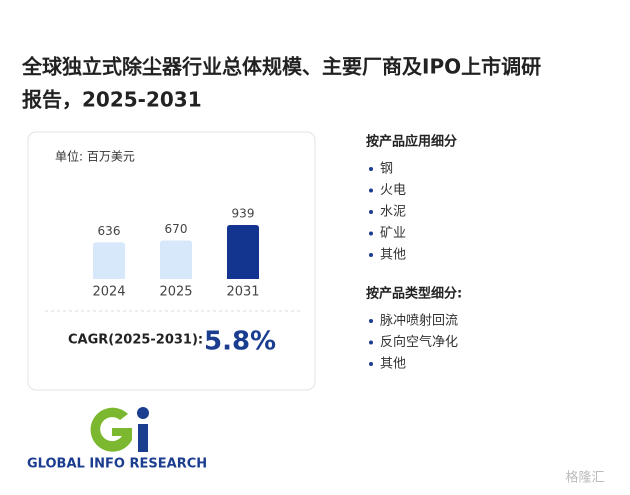  Describe the element at coordinates (108, 292) in the screenshot. I see `x-tick-label: 2024` at that location.